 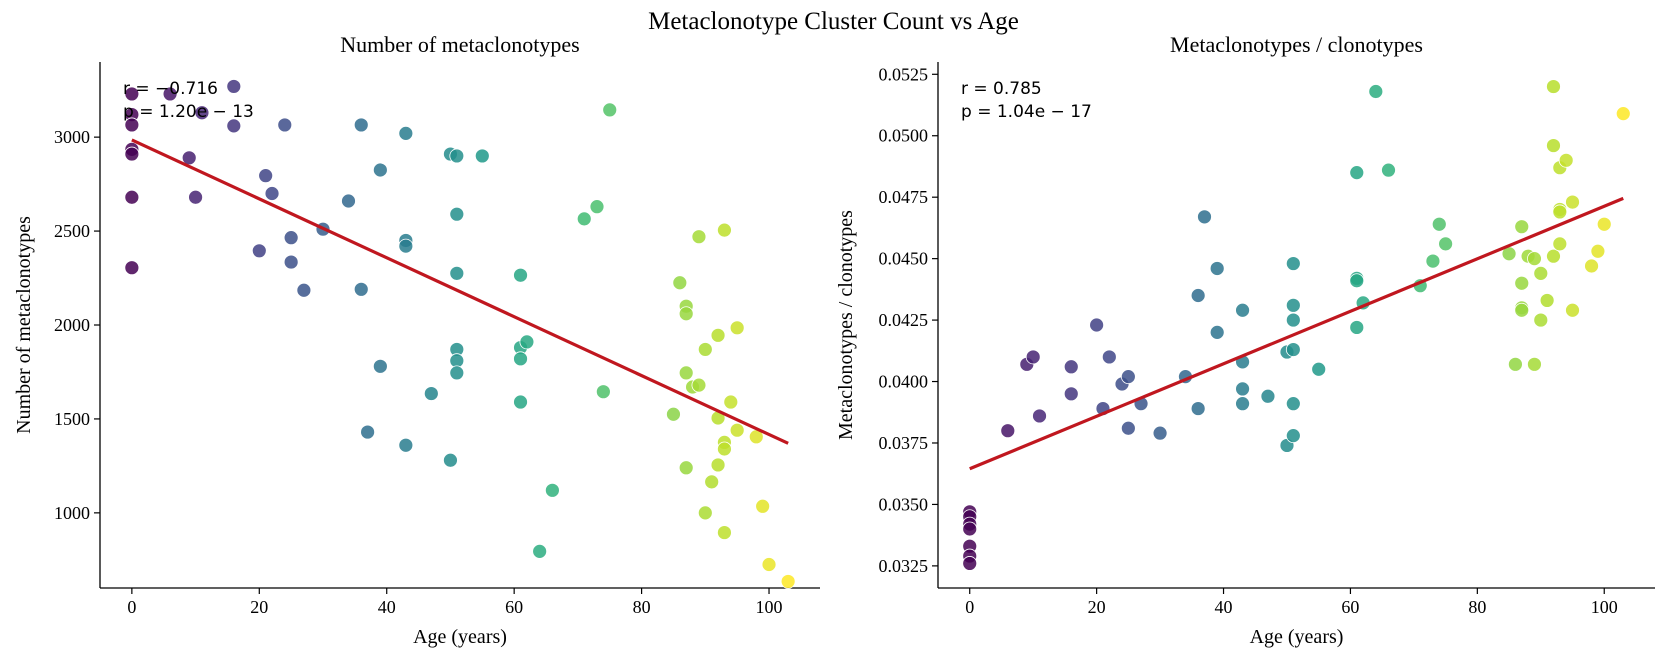 What do you see at coordinates (904, 259) in the screenshot?
I see `panel-2-y-tick-label: 0.0450` at bounding box center [904, 259].